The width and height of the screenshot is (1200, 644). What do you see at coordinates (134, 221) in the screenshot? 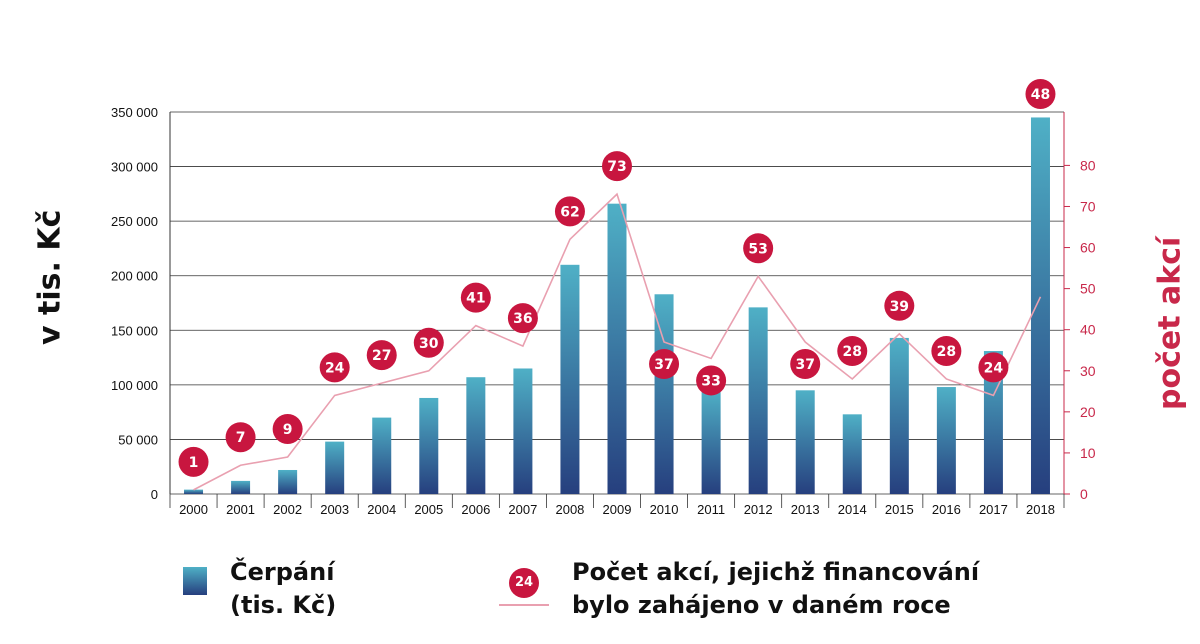
I see `y-tick-label: 250 000` at bounding box center [134, 221].